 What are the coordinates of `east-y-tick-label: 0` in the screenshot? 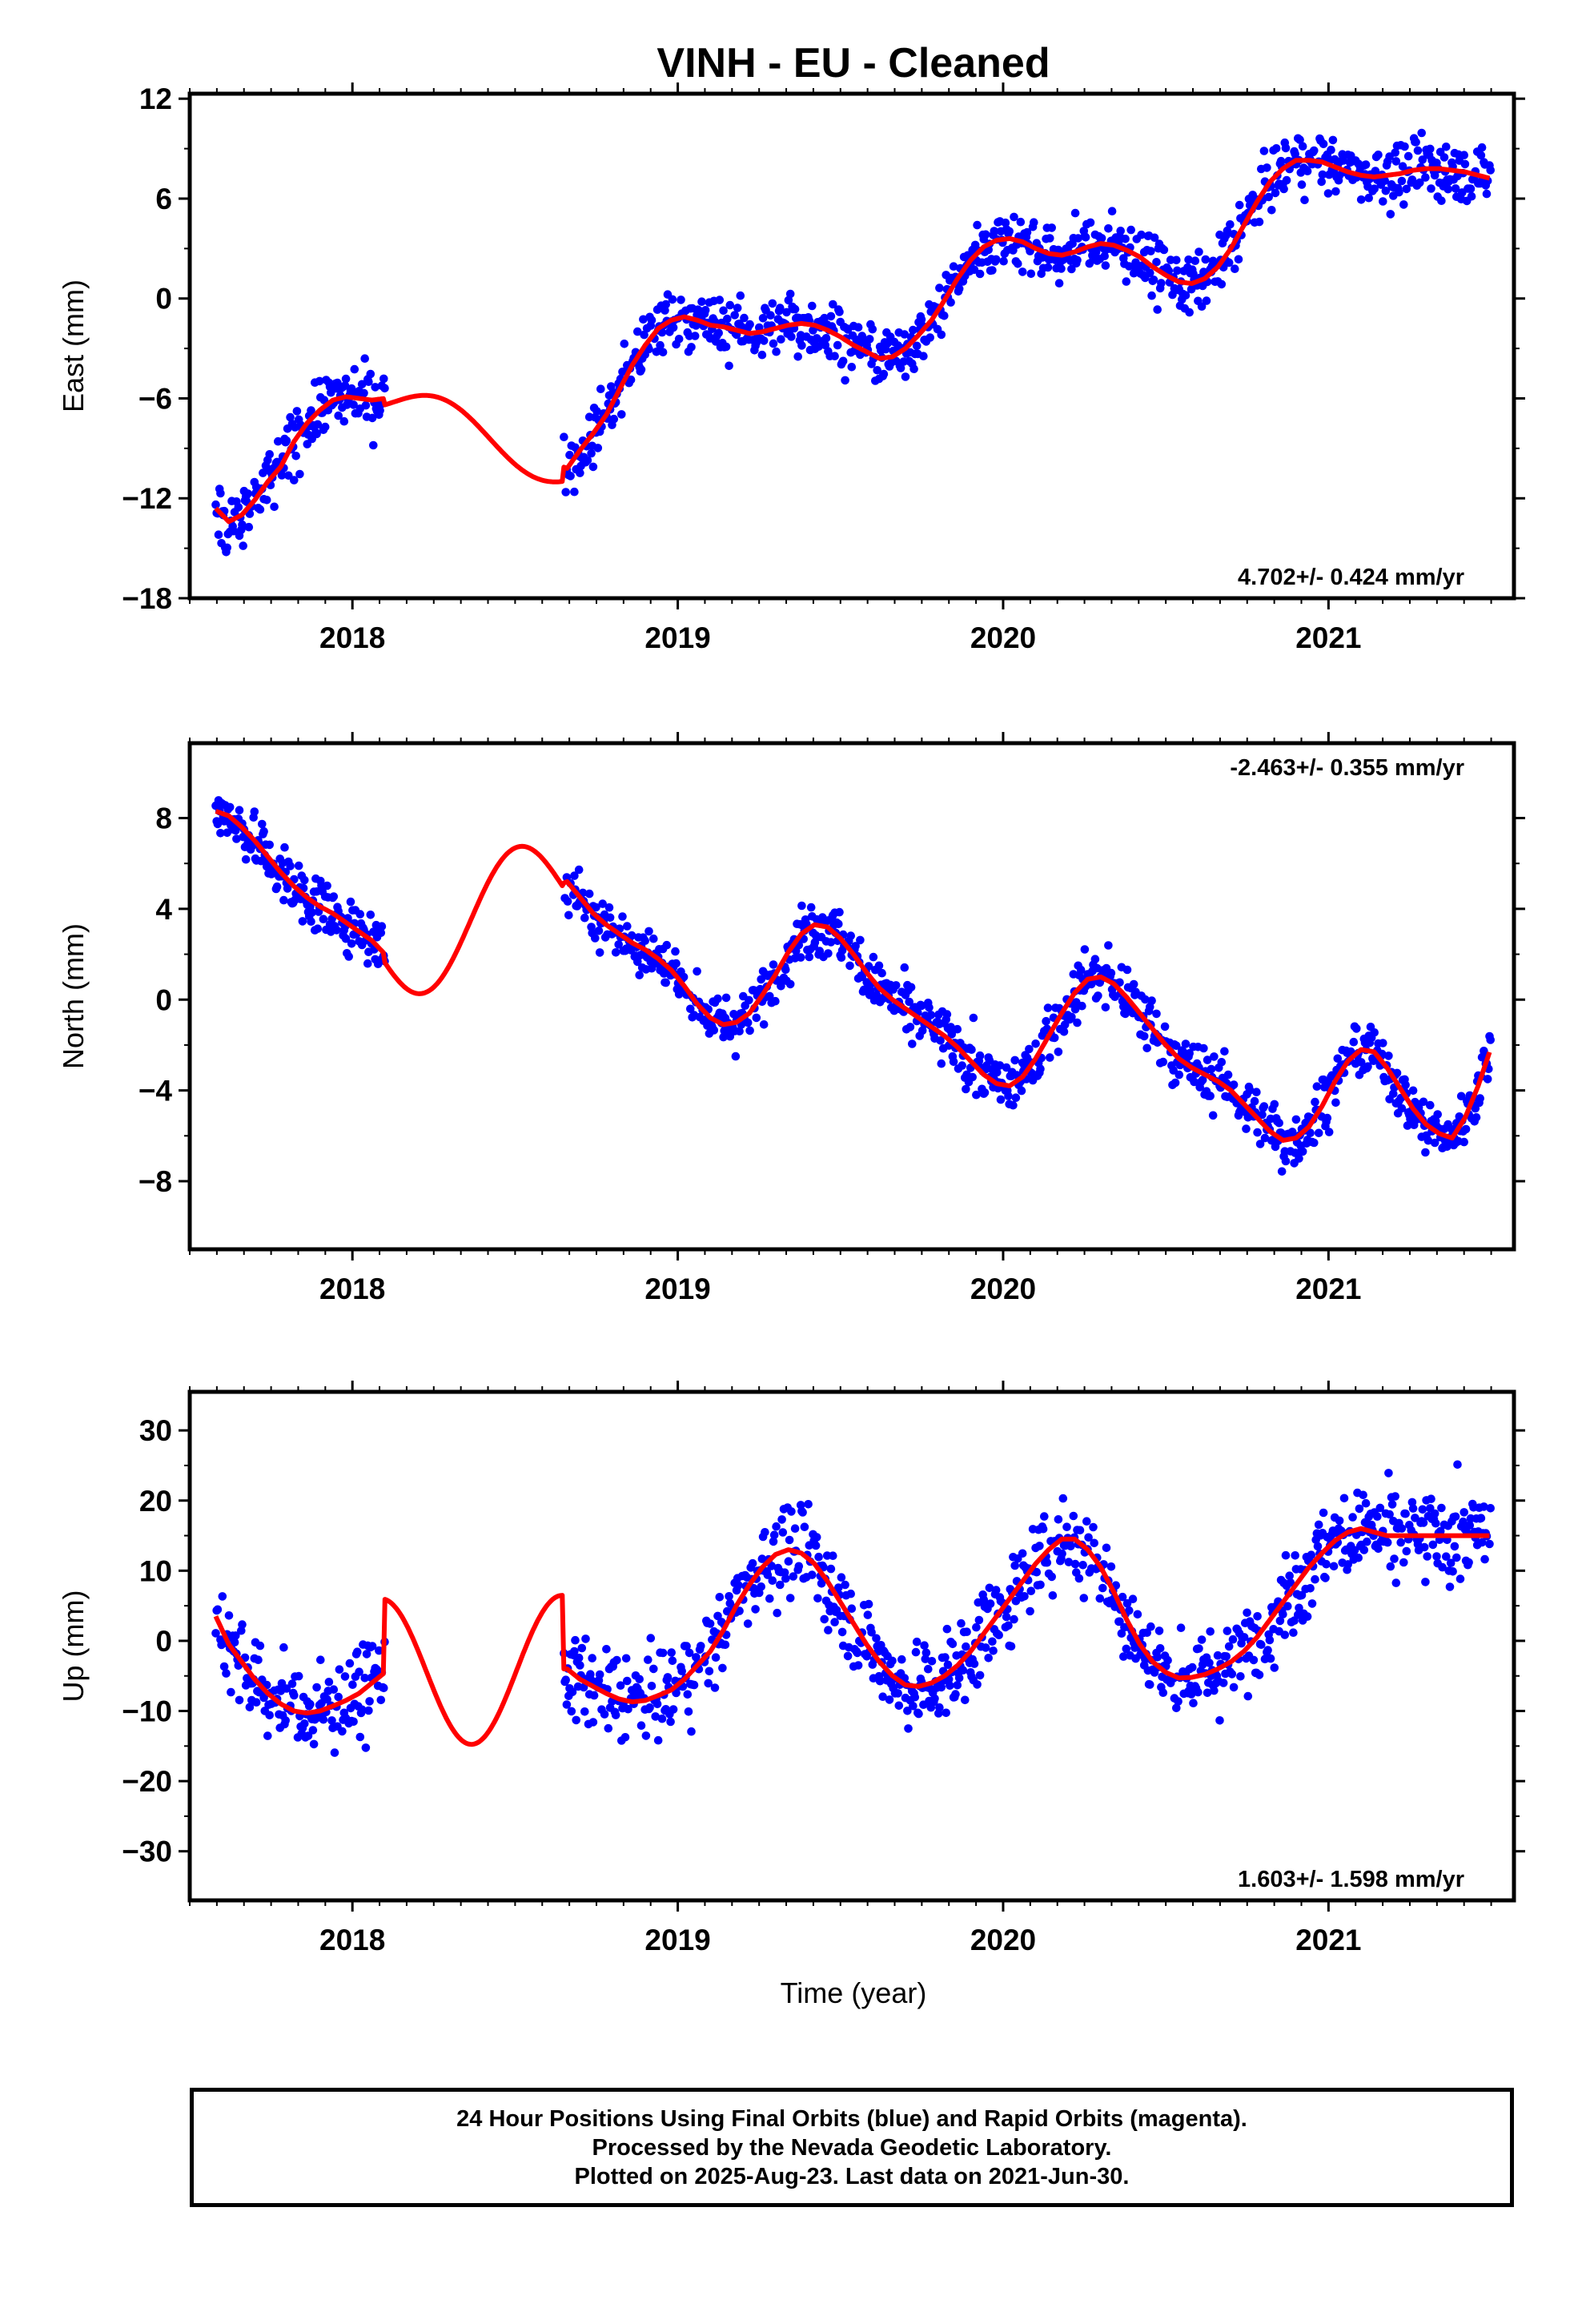 It's located at (164, 299).